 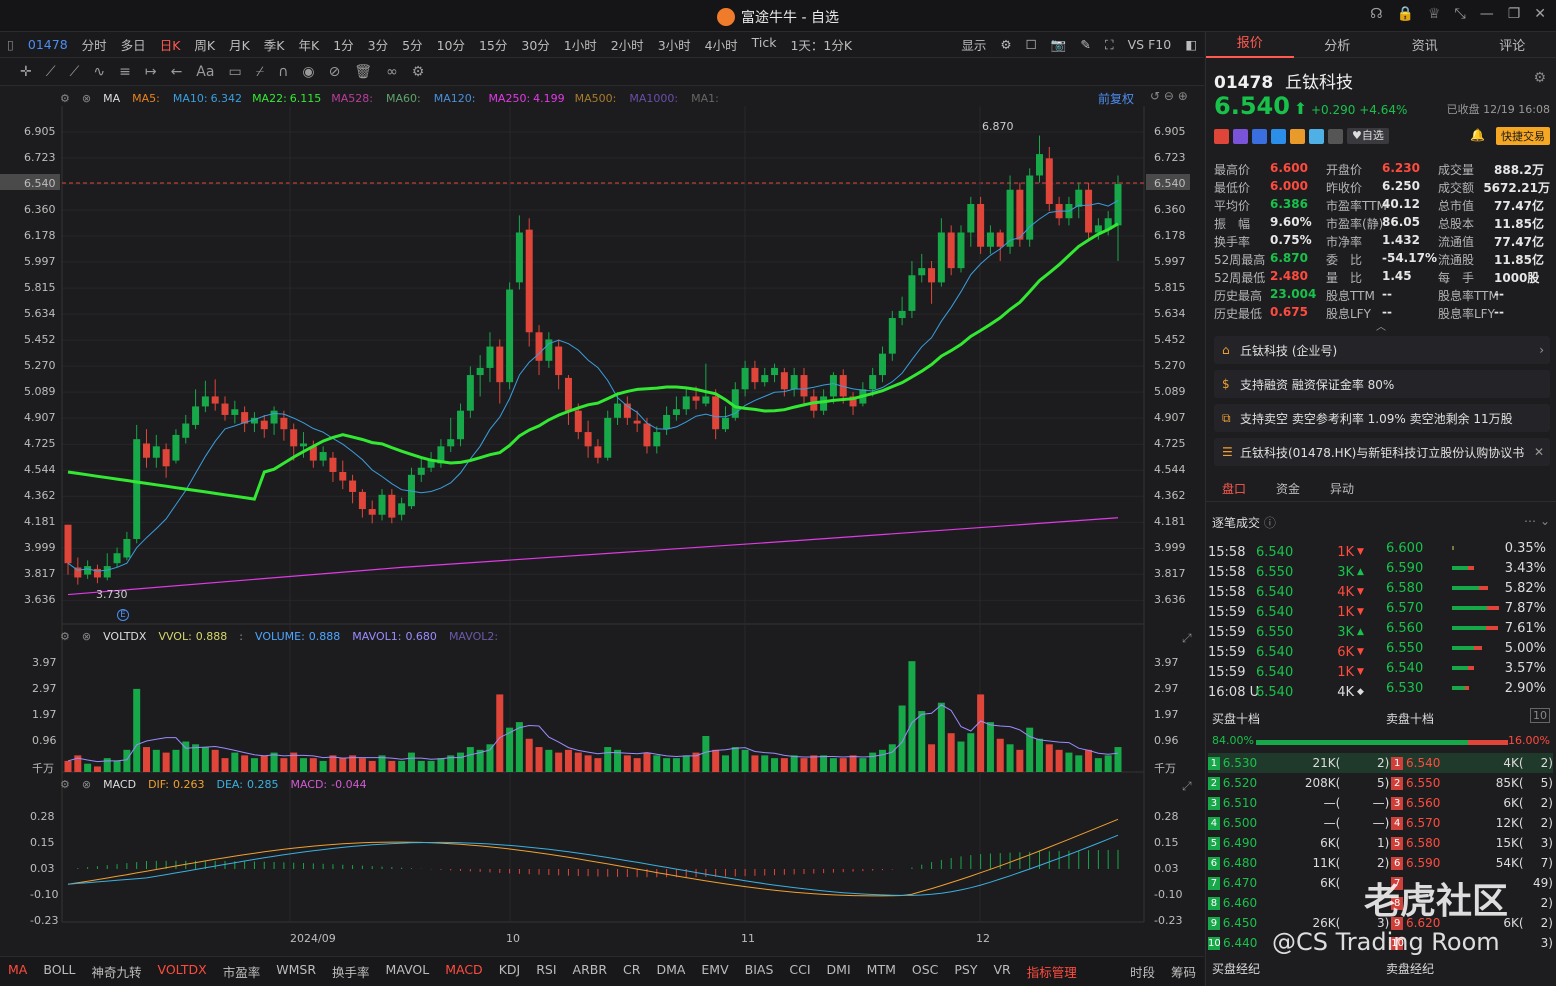 I want to click on pen-icon: ✎, so click(x=1085, y=44).